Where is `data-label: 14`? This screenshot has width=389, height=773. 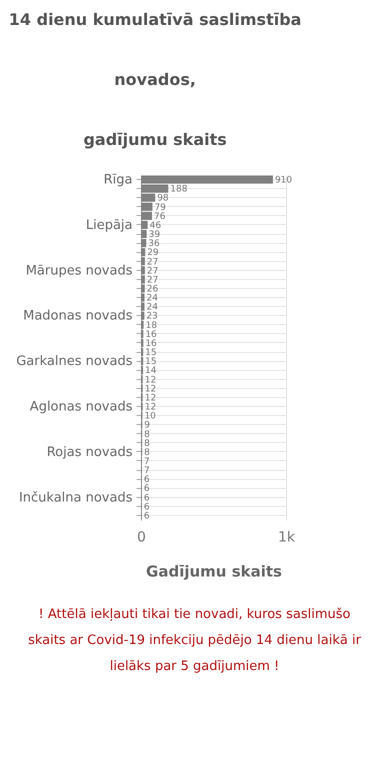 data-label: 14 is located at coordinates (151, 371).